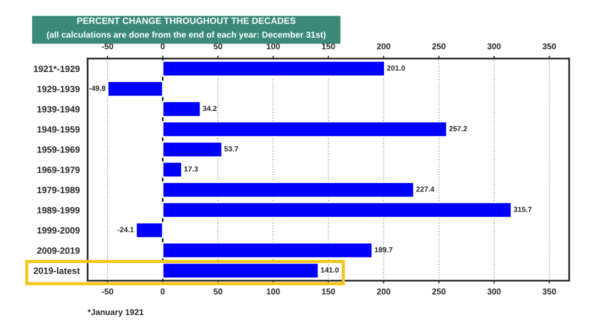  Describe the element at coordinates (273, 291) in the screenshot. I see `x-tick-label: 100` at that location.